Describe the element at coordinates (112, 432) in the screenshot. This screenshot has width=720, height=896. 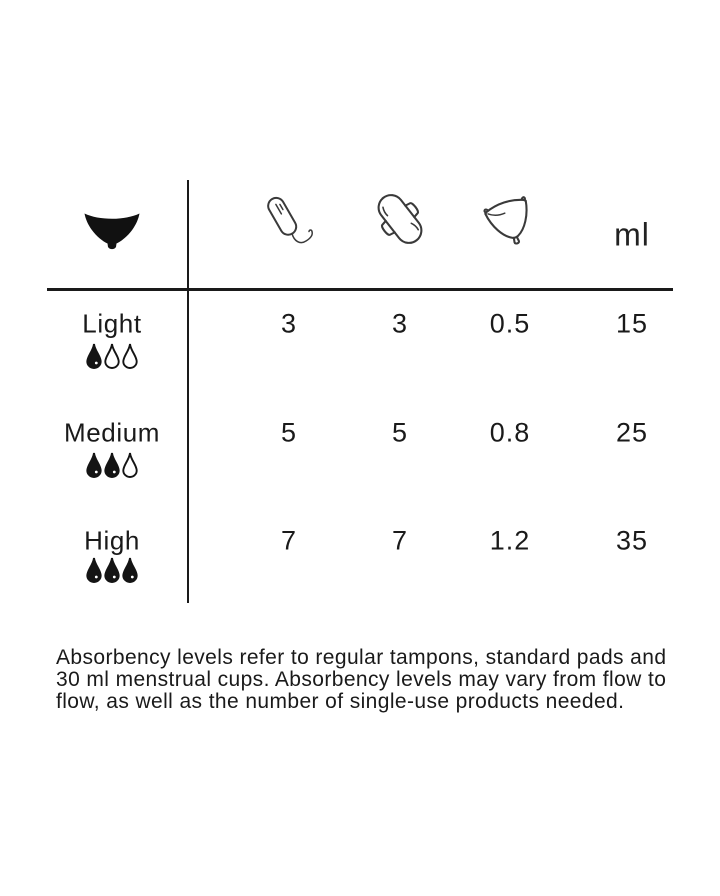
I see `row-label-medium: Medium` at that location.